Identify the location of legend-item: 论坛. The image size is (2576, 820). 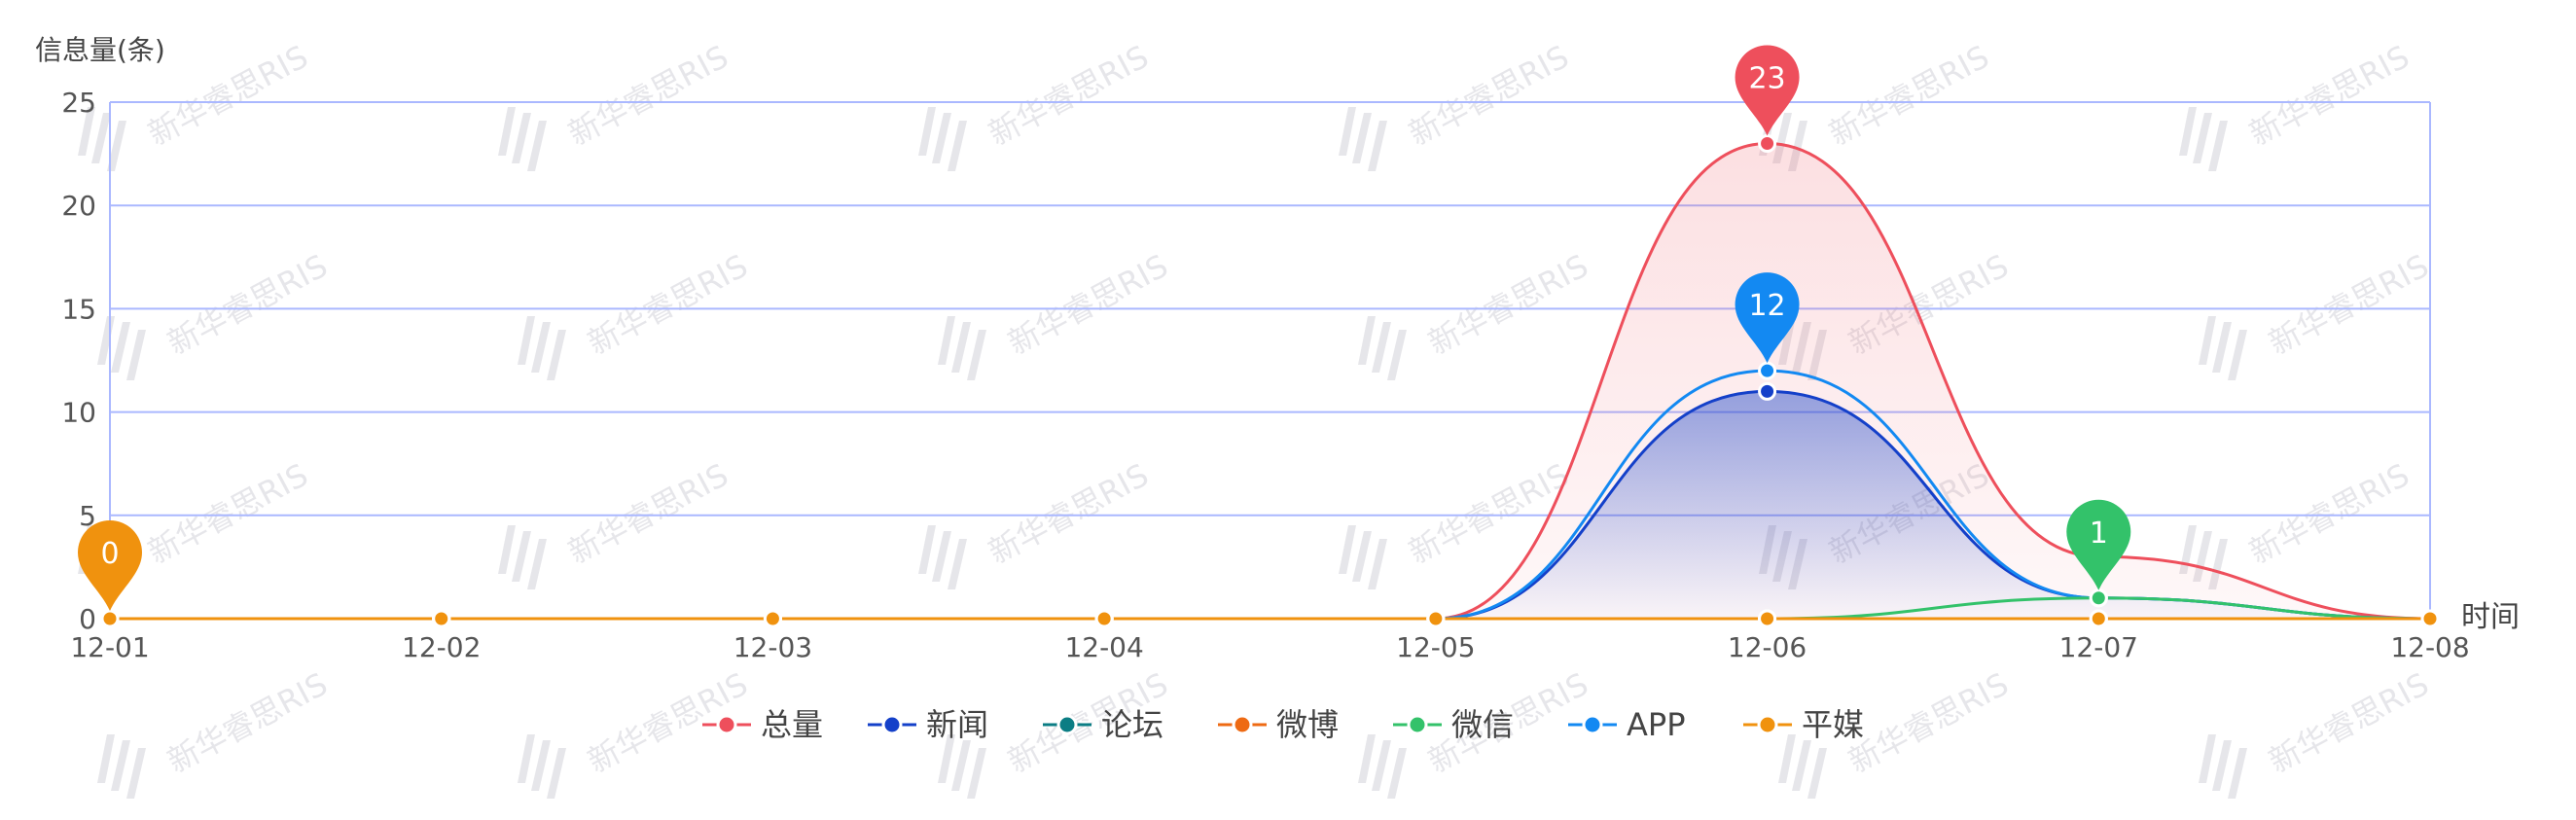
(1103, 724).